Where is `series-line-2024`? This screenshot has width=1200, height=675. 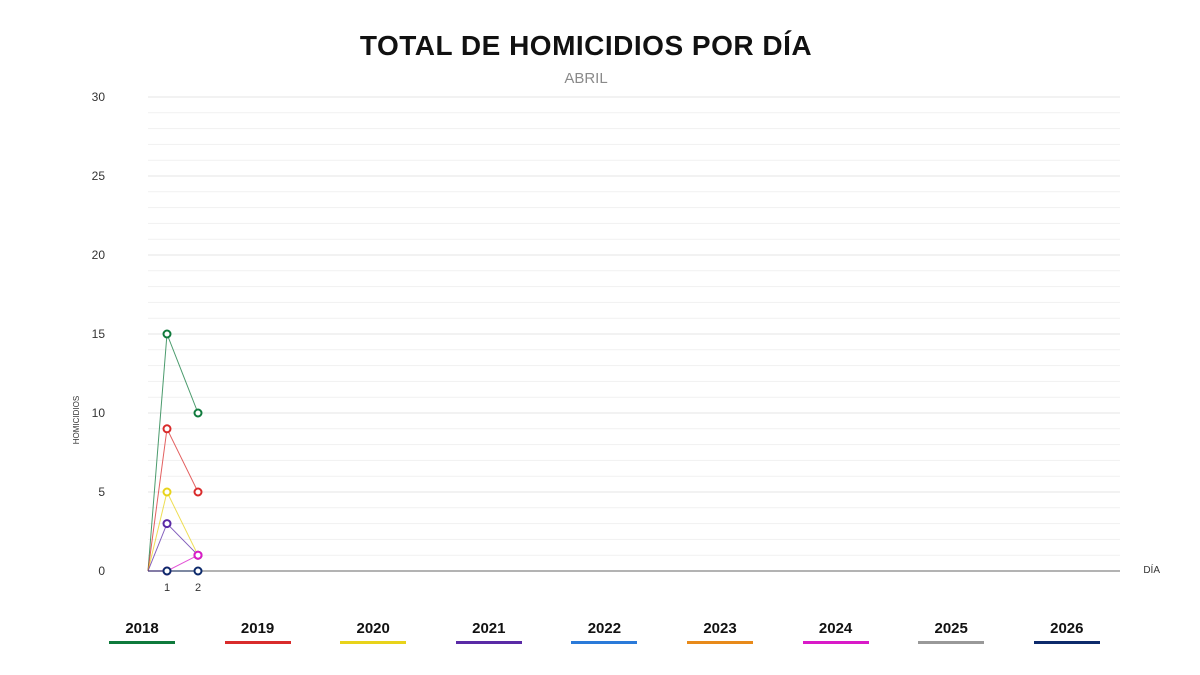 series-line-2024 is located at coordinates (173, 563).